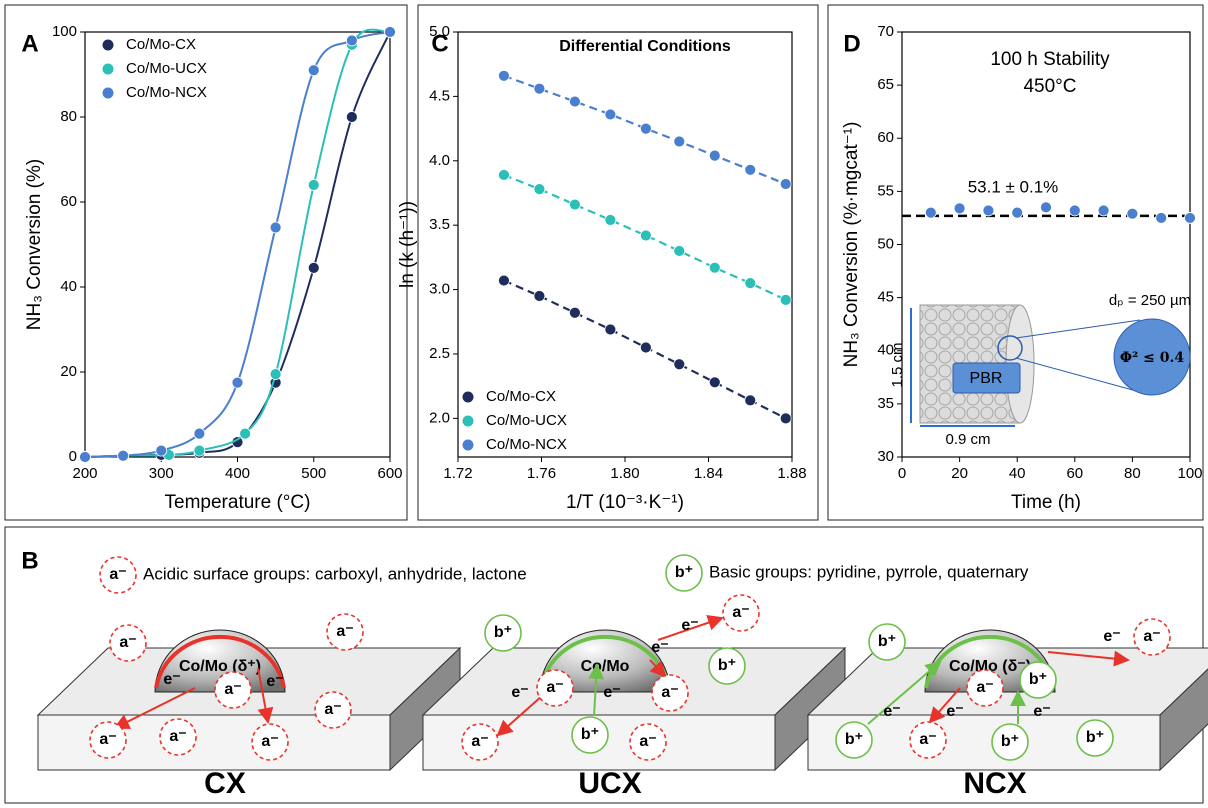 This screenshot has height=808, width=1208. What do you see at coordinates (68, 371) in the screenshot?
I see `y-tick-label: 20` at bounding box center [68, 371].